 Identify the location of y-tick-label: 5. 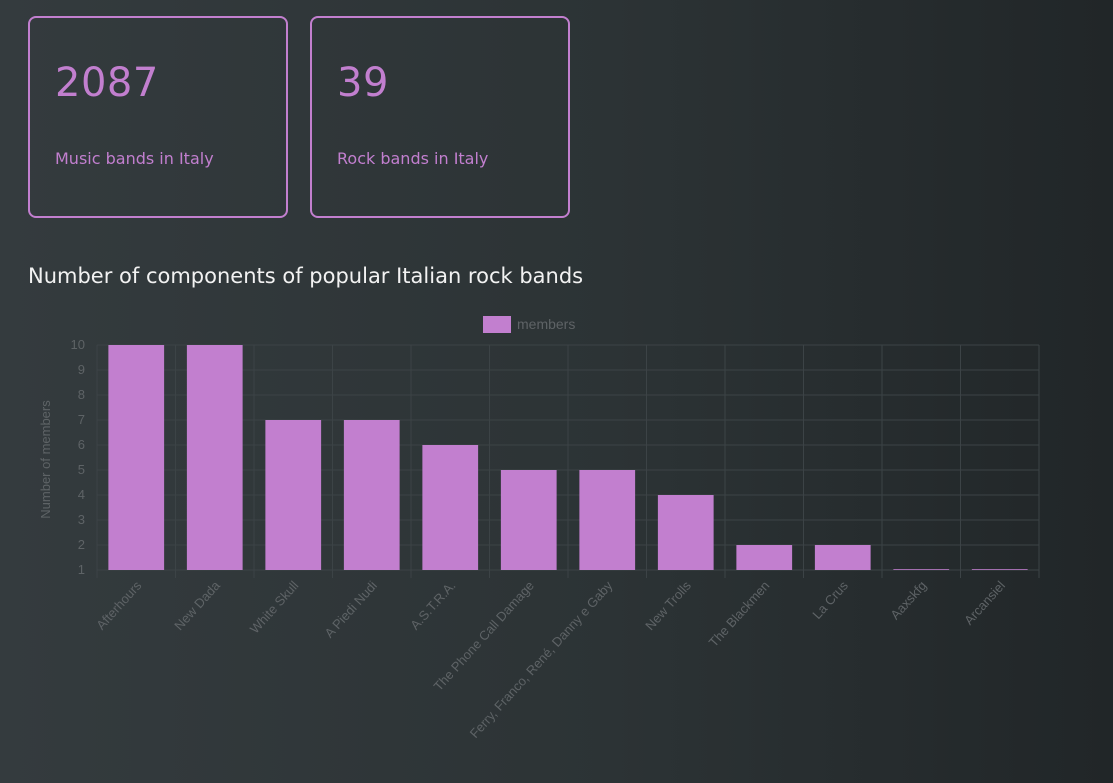
(81, 469).